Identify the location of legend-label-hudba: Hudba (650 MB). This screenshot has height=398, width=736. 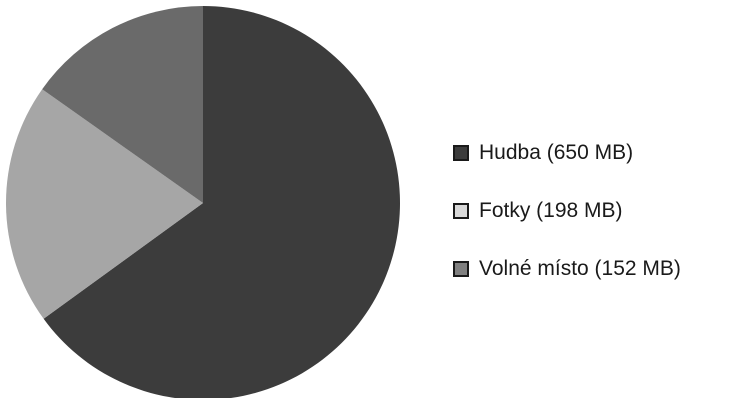
(556, 152).